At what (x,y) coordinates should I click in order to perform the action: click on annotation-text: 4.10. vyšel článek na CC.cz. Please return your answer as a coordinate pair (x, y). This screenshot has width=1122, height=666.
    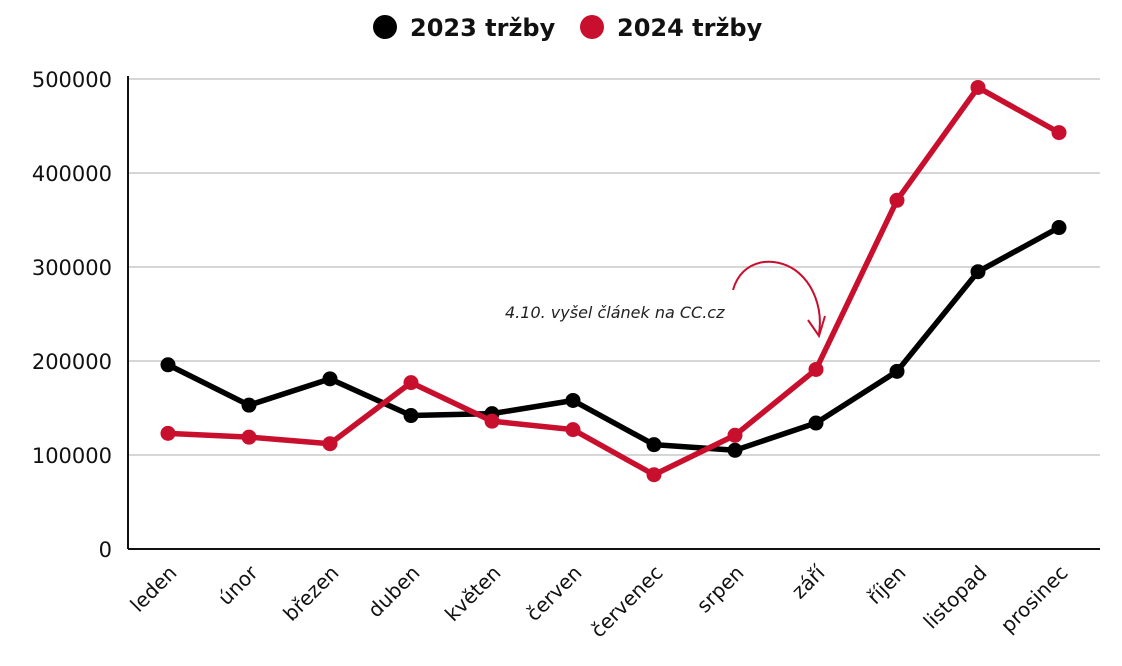
    Looking at the image, I should click on (615, 312).